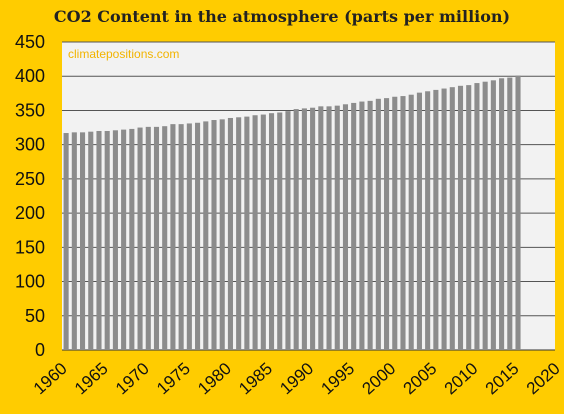 The width and height of the screenshot is (564, 414). What do you see at coordinates (510, 213) in the screenshot?
I see `bar-2014` at bounding box center [510, 213].